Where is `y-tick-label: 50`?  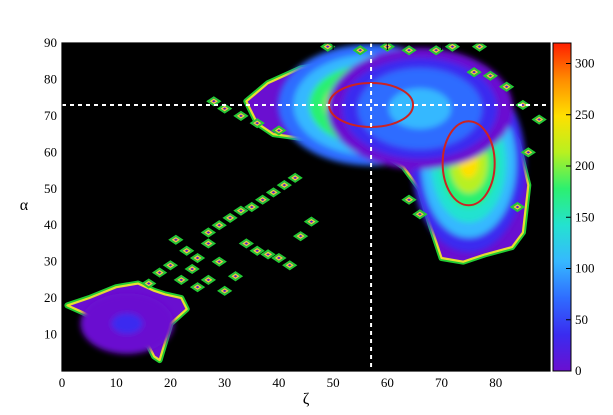
y-tick-label: 50 is located at coordinates (50, 188).